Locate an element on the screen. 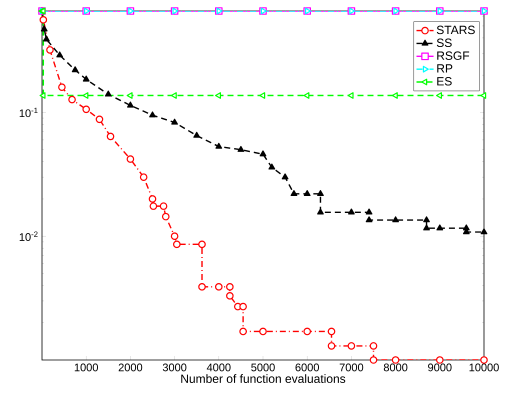  x-tick-label: 2000 is located at coordinates (130, 368).